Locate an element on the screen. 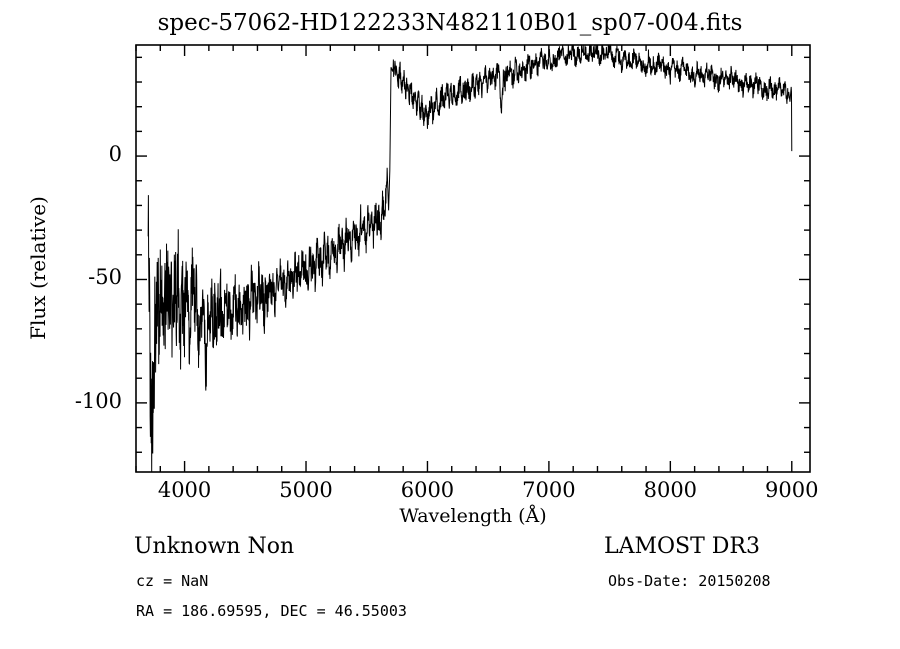  x-tick-label: 8000 is located at coordinates (670, 490).